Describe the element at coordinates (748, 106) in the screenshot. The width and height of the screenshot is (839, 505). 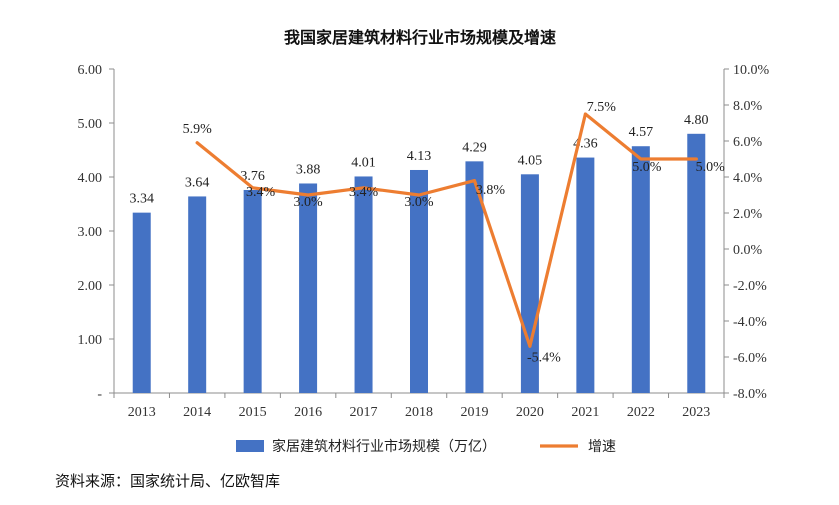
I see `right-axis-tick-label: 8.0%` at that location.